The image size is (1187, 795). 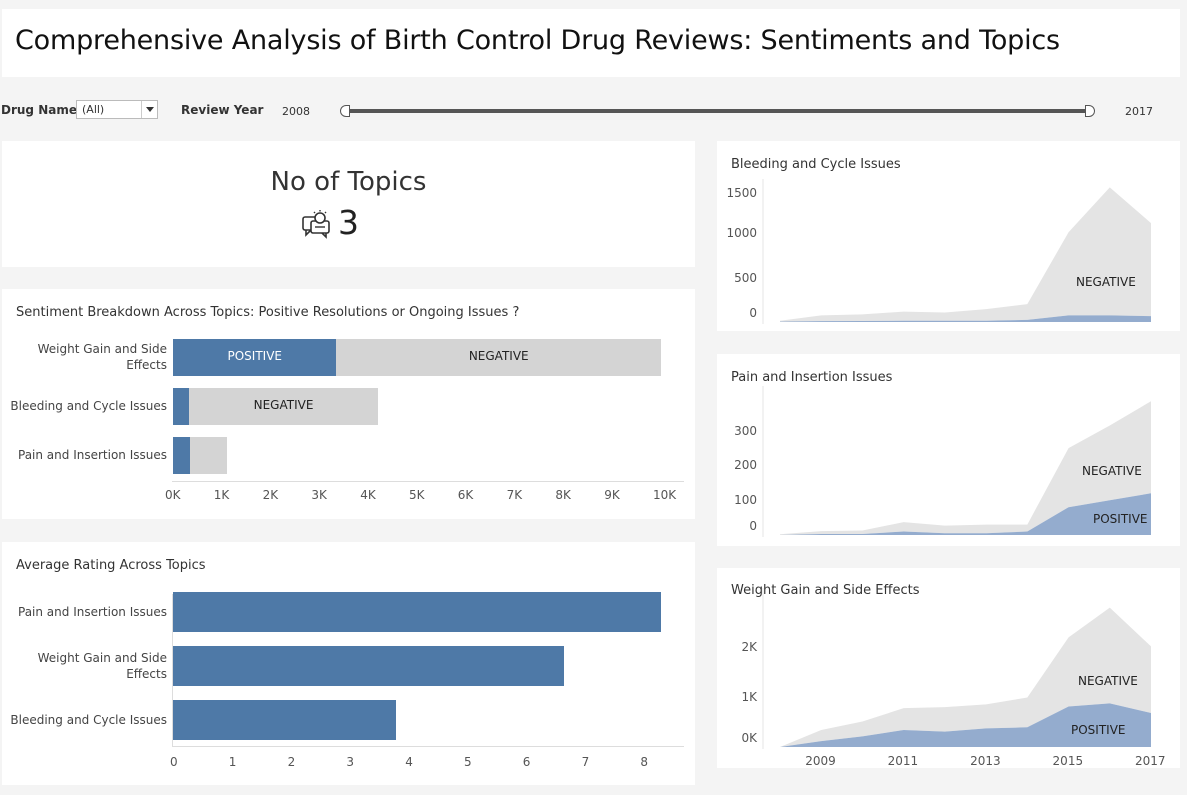 What do you see at coordinates (222, 110) in the screenshot?
I see `review-year-label: Review Year` at bounding box center [222, 110].